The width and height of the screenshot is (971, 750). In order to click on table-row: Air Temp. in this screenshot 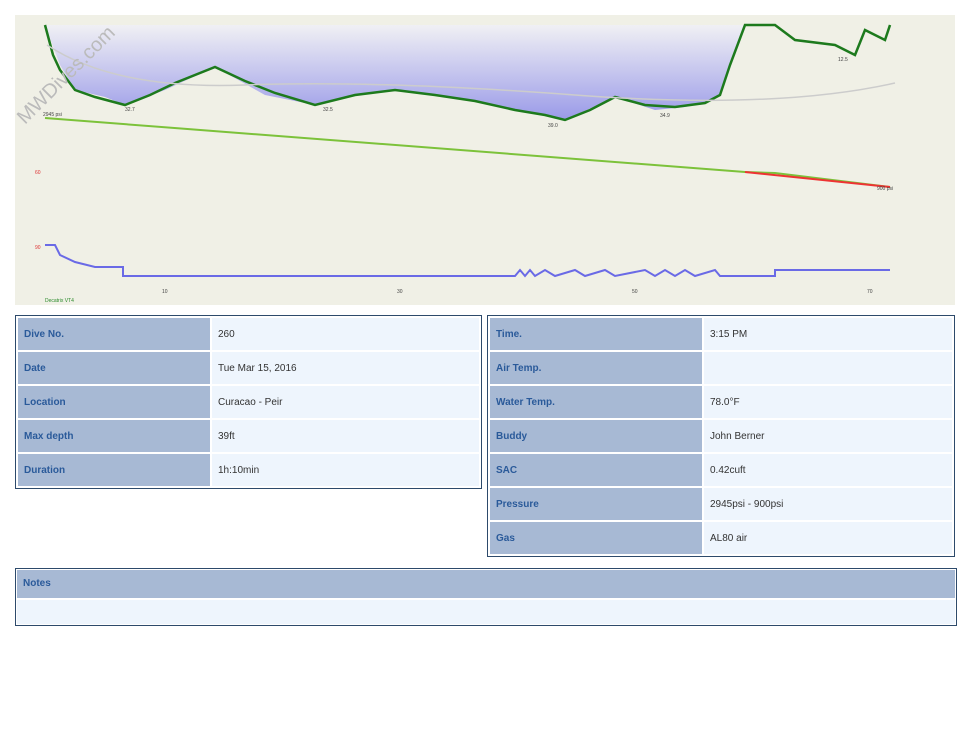, I will do `click(721, 368)`.